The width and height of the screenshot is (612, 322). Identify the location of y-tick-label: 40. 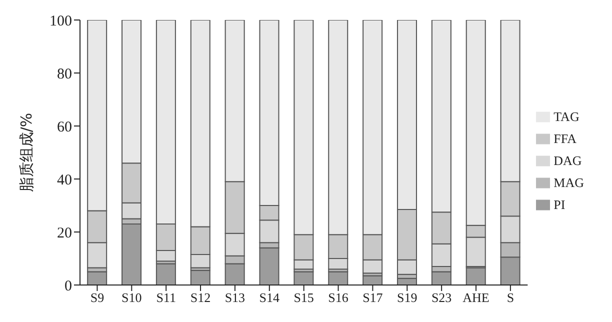
(64, 180).